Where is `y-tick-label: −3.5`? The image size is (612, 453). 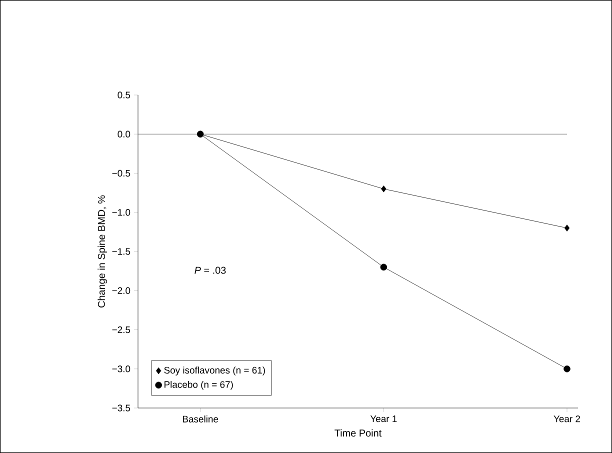 y-tick-label: −3.5 is located at coordinates (121, 408).